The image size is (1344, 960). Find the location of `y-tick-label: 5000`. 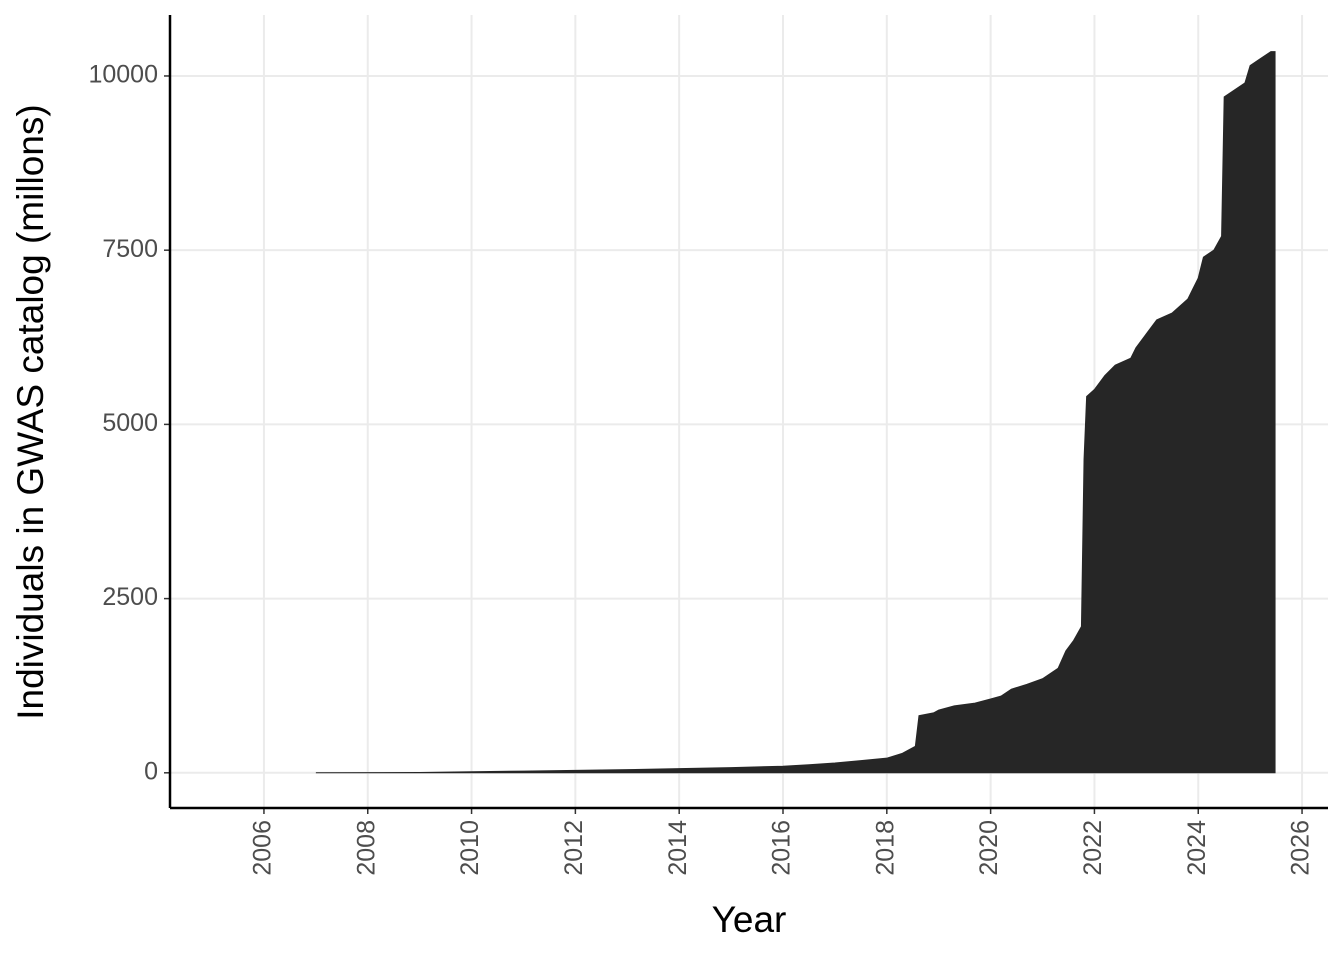

y-tick-label: 5000 is located at coordinates (130, 423).